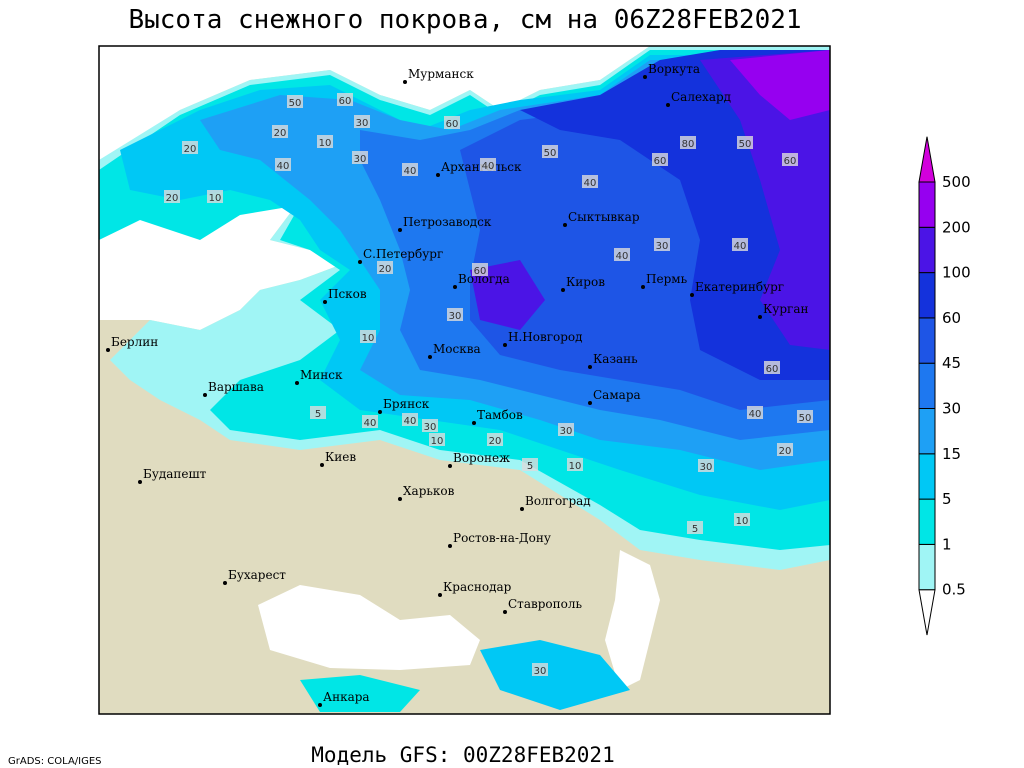 Image resolution: width=1024 pixels, height=768 pixels. I want to click on city-label: Самара, so click(617, 395).